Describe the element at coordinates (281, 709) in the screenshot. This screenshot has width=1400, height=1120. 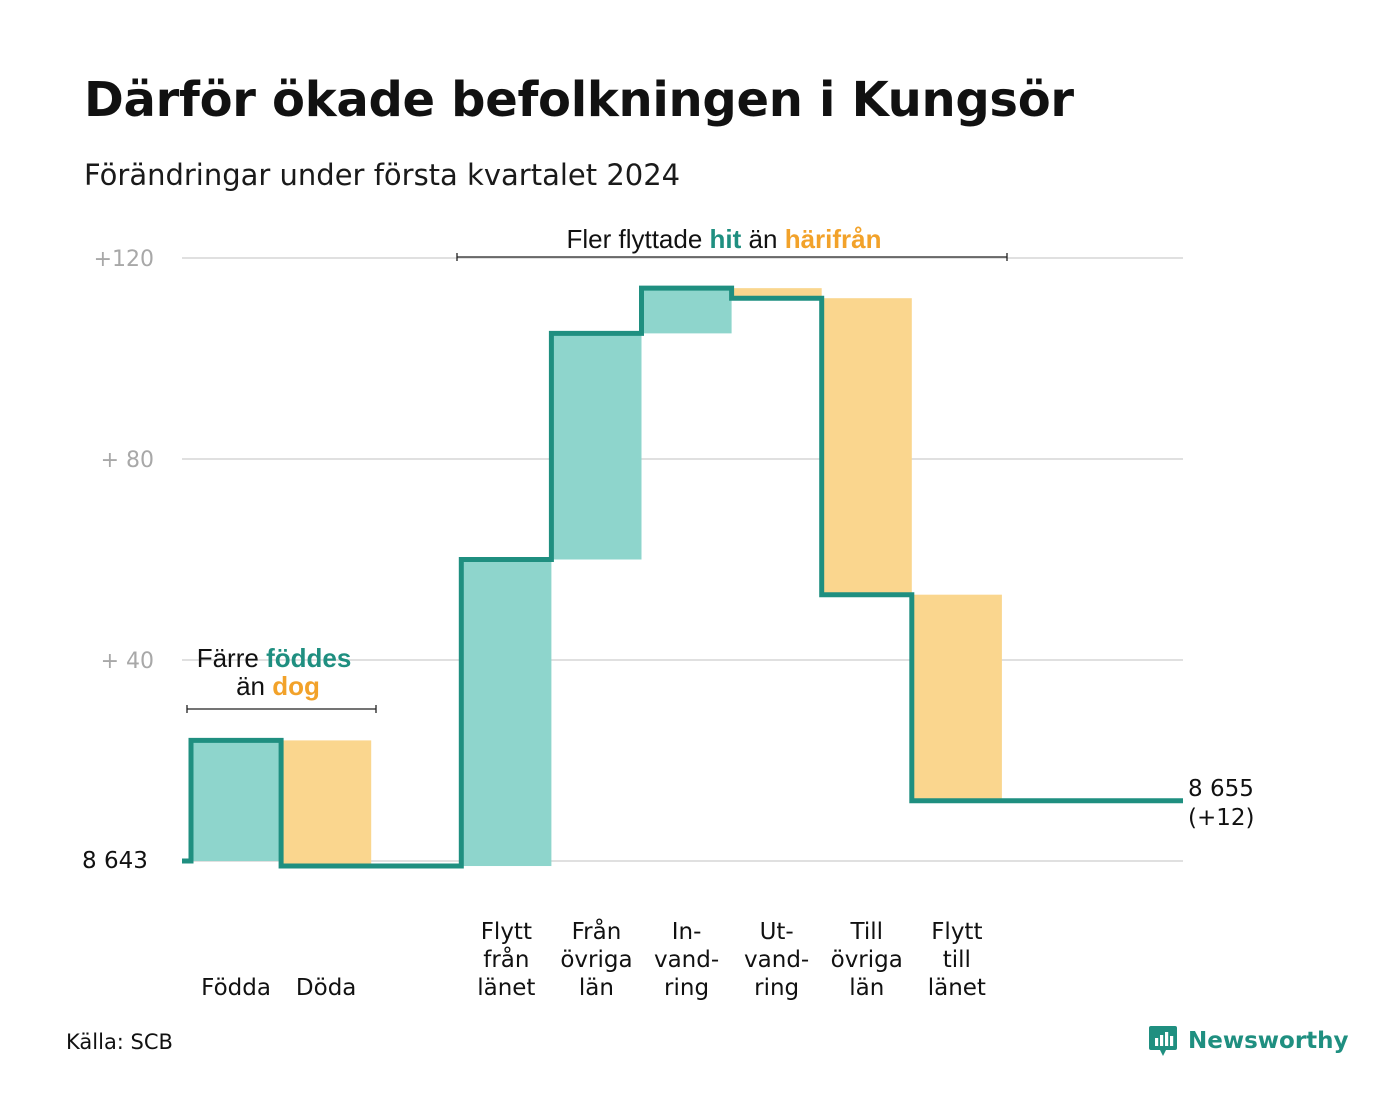
I see `births-annotation-bracket` at that location.